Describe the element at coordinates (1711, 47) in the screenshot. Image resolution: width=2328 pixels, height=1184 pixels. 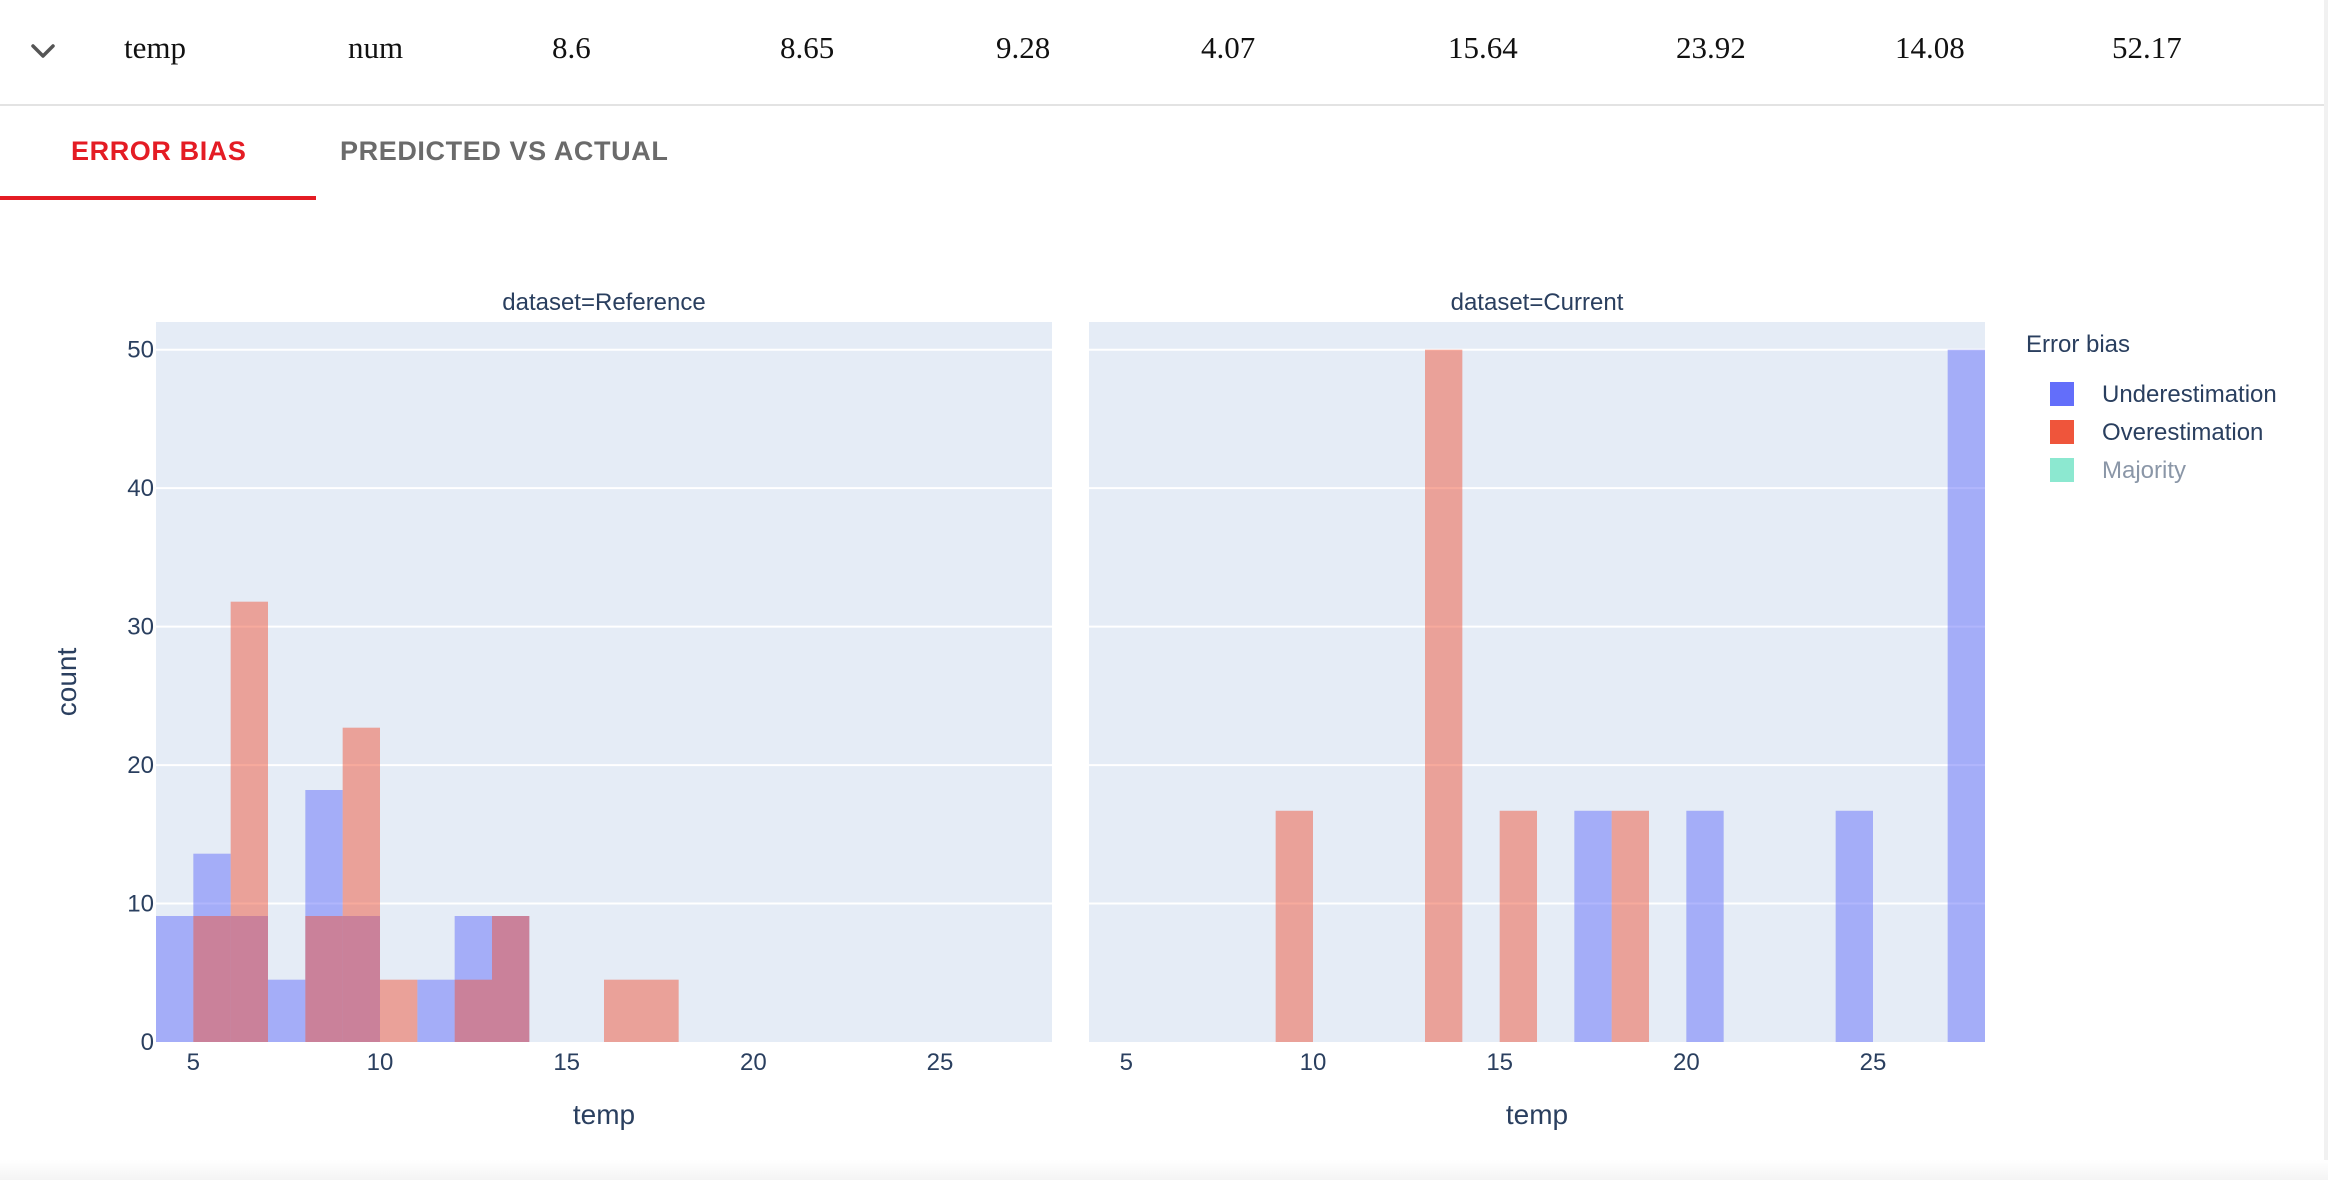
I see `feature-stat-value: 23.92` at that location.